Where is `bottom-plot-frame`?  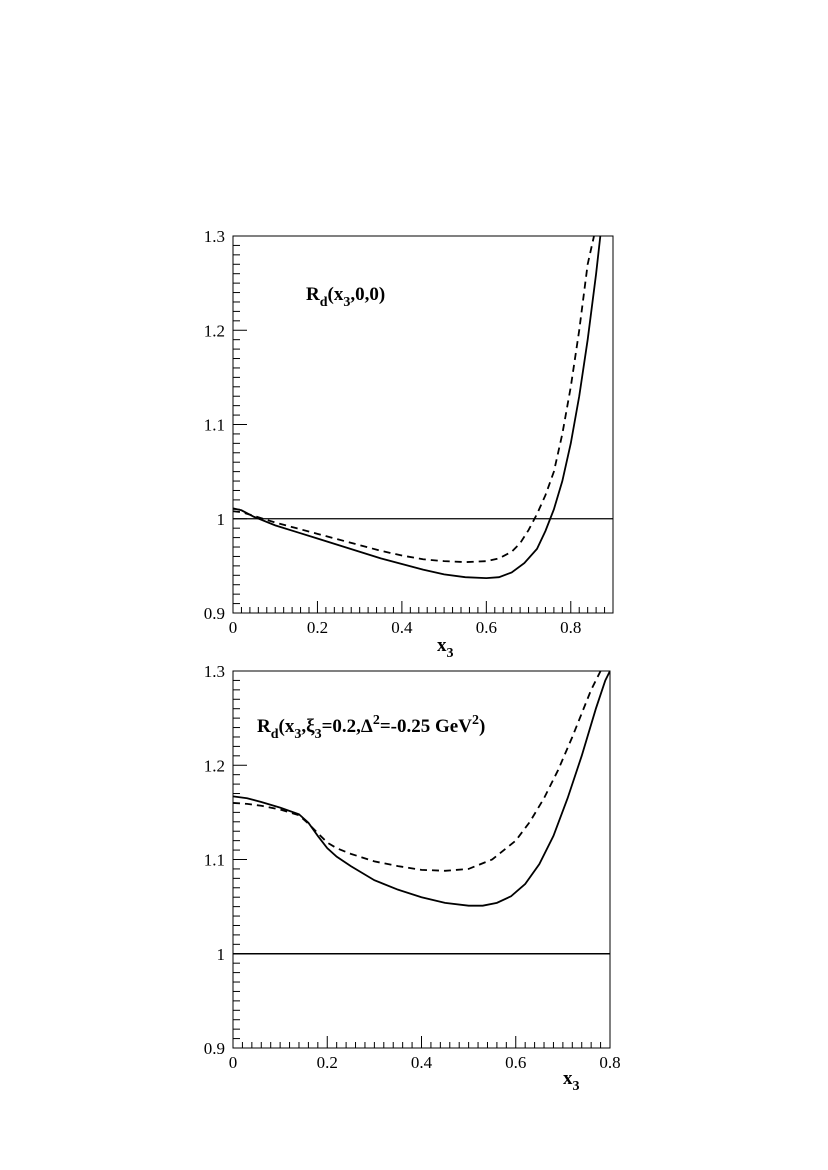
bottom-plot-frame is located at coordinates (421, 859).